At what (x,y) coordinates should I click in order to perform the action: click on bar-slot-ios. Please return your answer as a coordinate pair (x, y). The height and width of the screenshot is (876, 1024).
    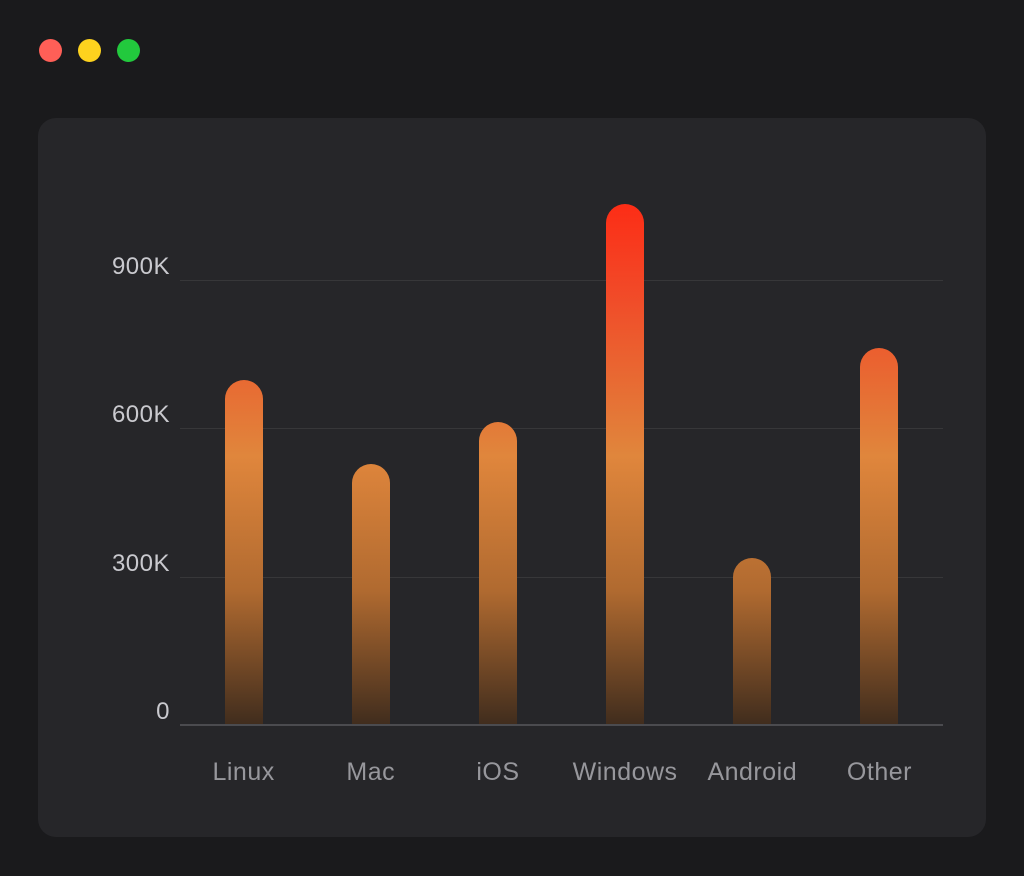
    Looking at the image, I should click on (497, 422).